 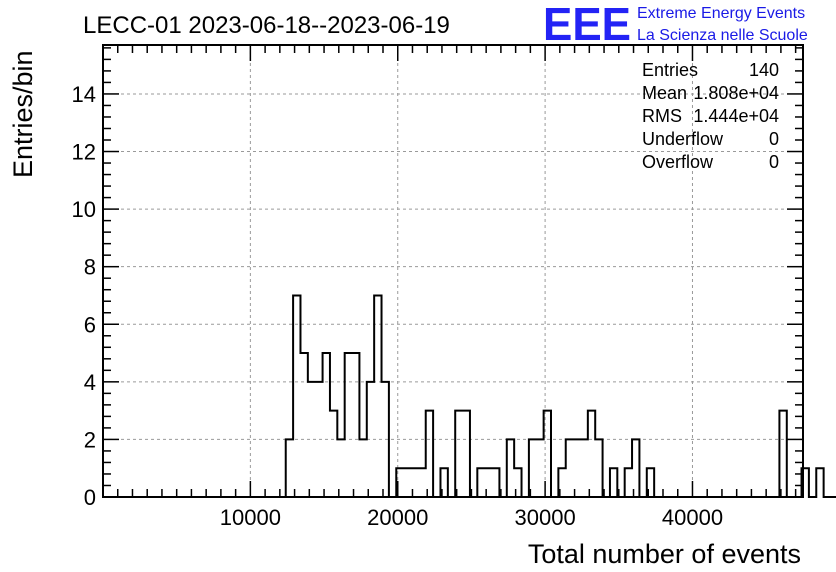 I want to click on logo-line-2: La Scienza nelle Scuole, so click(x=722, y=35).